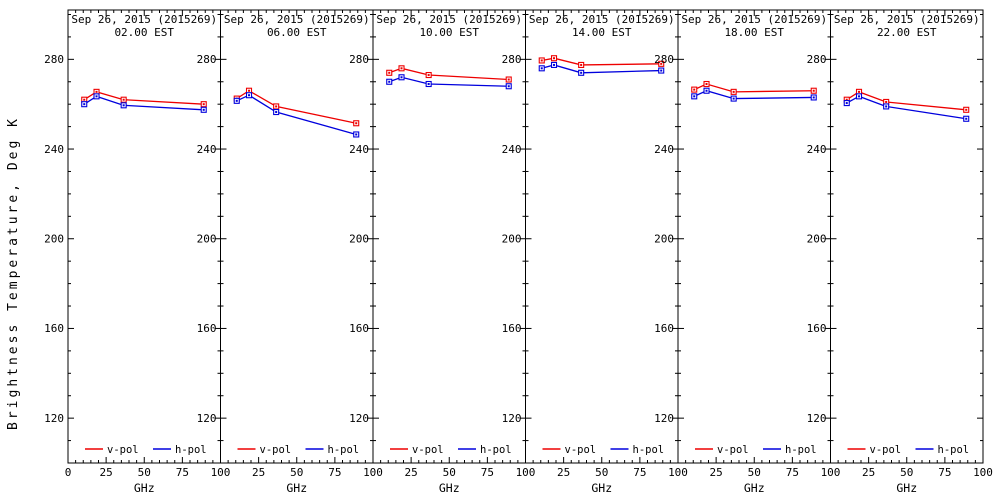 This screenshot has height=500, width=1000. What do you see at coordinates (13, 273) in the screenshot?
I see `y-axis-title: Brightness Temperature, Deg K` at bounding box center [13, 273].